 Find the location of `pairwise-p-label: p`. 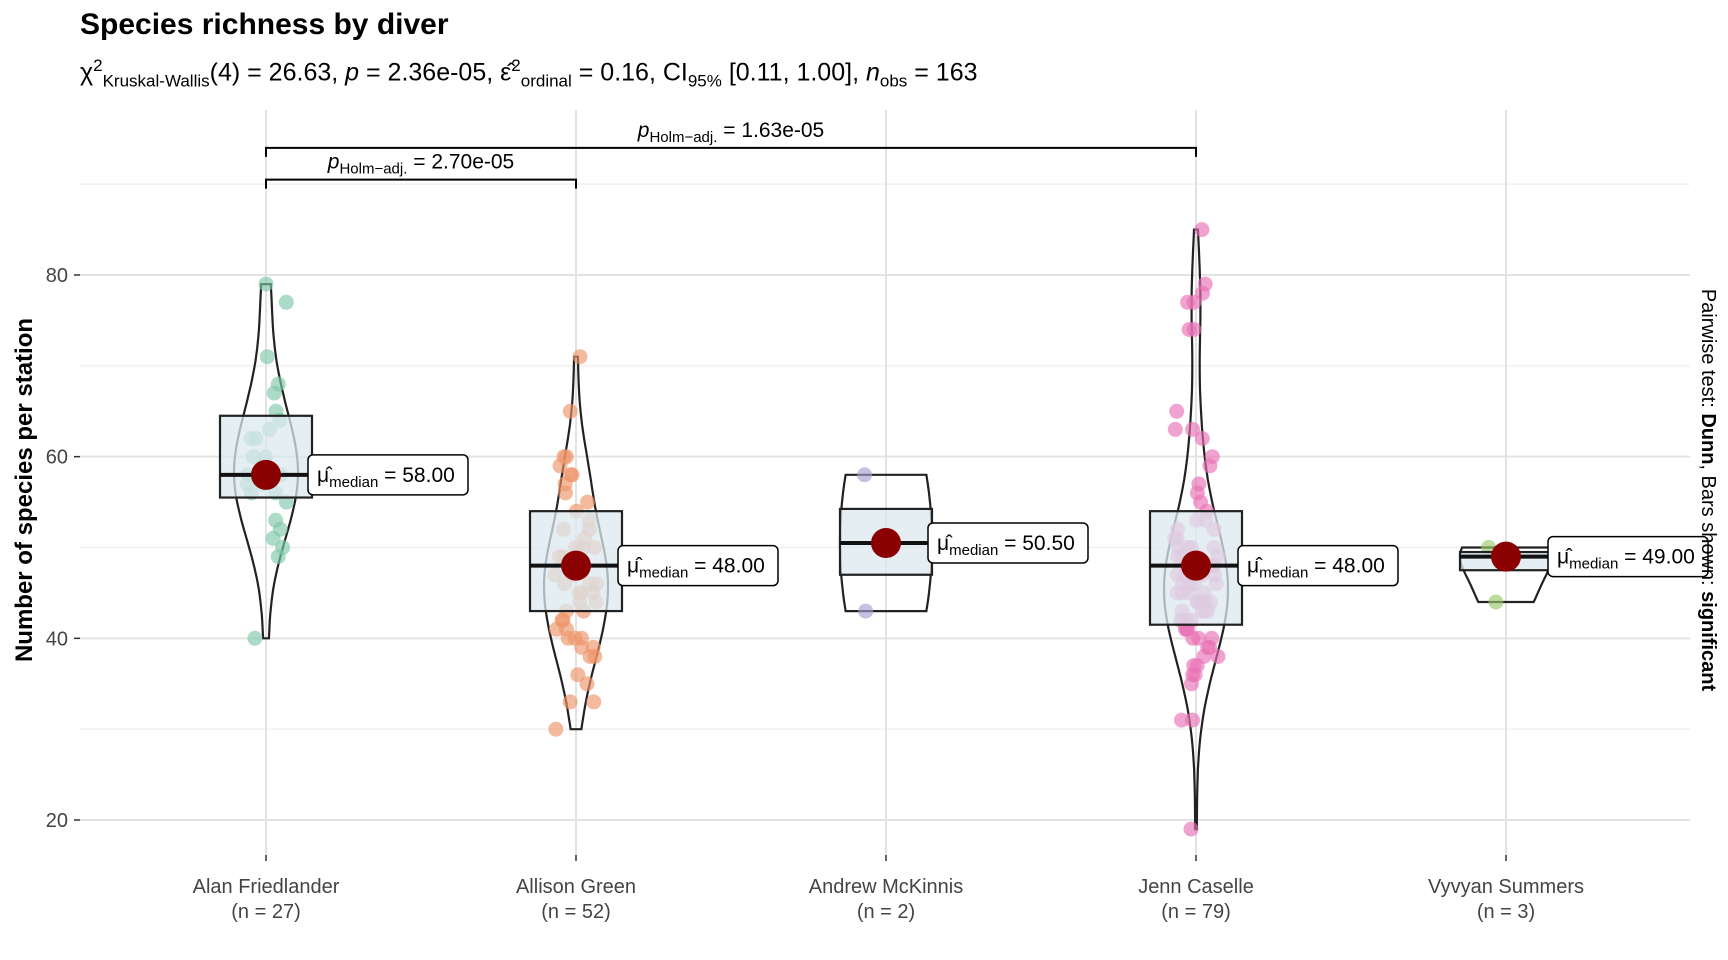

pairwise-p-label: p is located at coordinates (333, 162).